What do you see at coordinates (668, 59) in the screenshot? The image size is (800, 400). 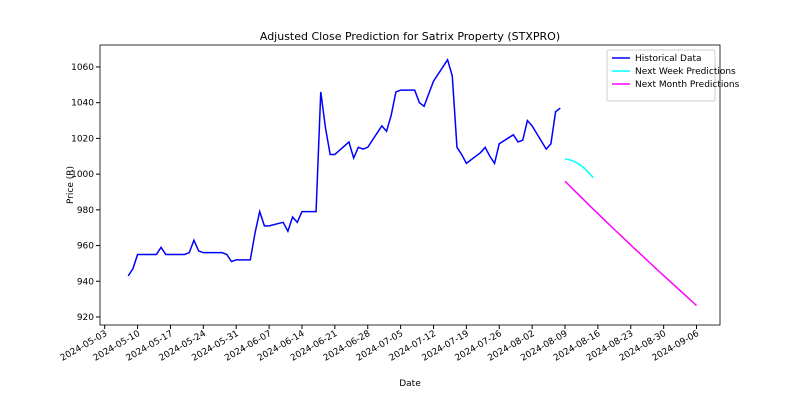 I see `legend-label: Historical Data` at bounding box center [668, 59].